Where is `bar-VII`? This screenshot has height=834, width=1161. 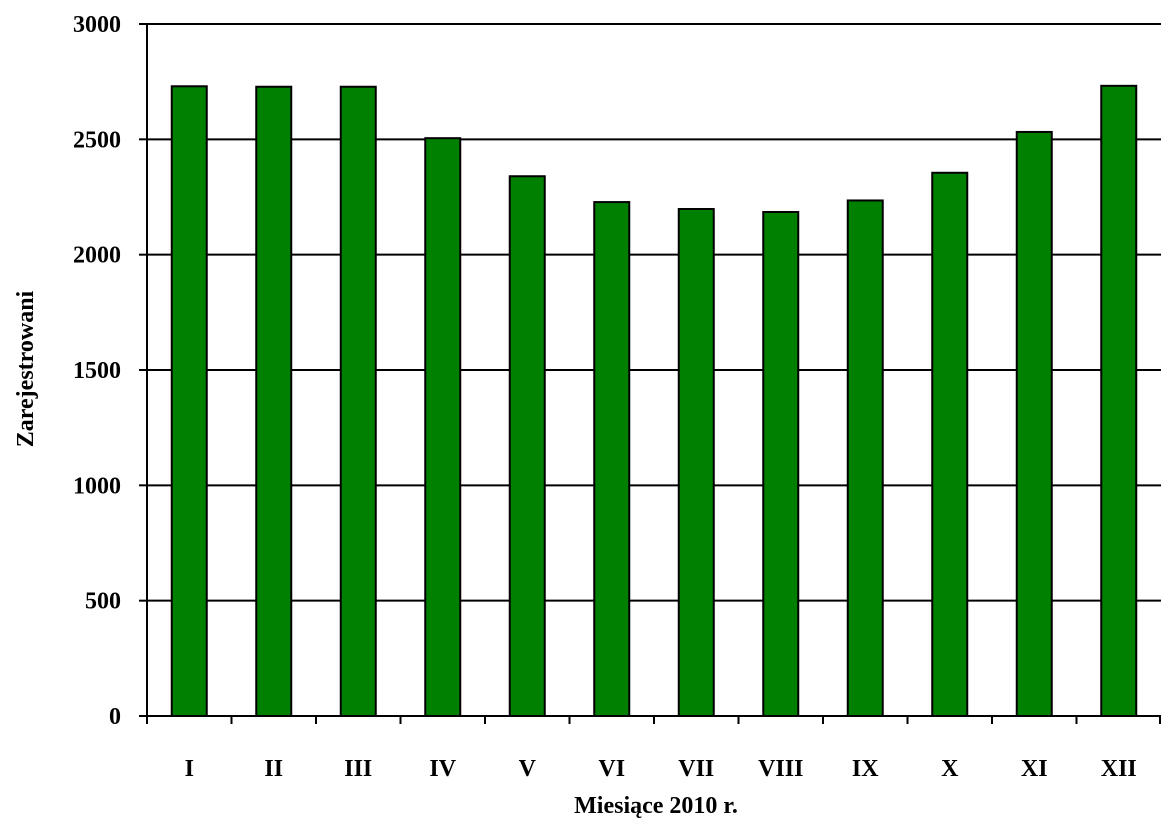
bar-VII is located at coordinates (696, 462).